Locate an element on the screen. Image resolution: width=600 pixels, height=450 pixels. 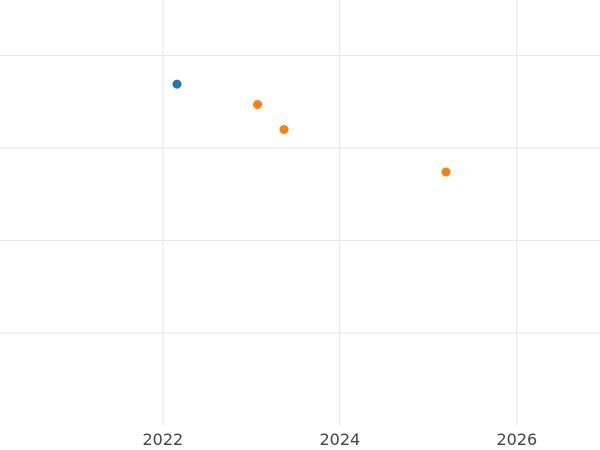
x-tick-label: 2022 is located at coordinates (162, 439).